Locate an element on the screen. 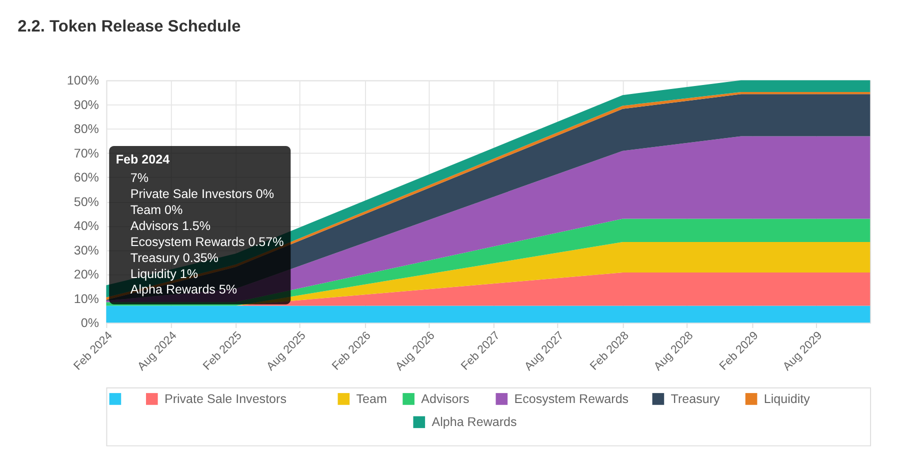 The image size is (900, 468). annotation: 7% is located at coordinates (139, 178).